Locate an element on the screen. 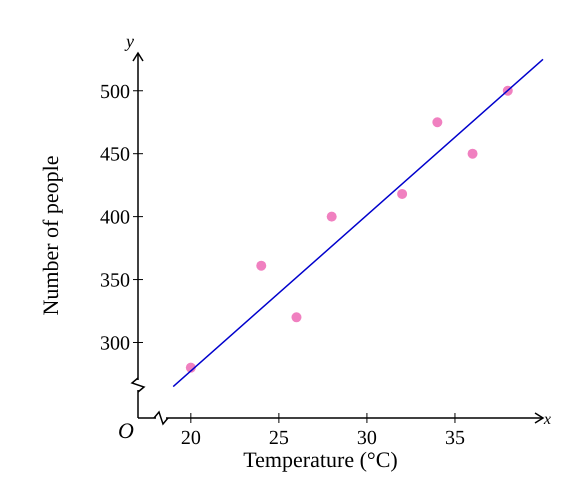 The image size is (561, 481). x-tick-label: 20 is located at coordinates (190, 438).